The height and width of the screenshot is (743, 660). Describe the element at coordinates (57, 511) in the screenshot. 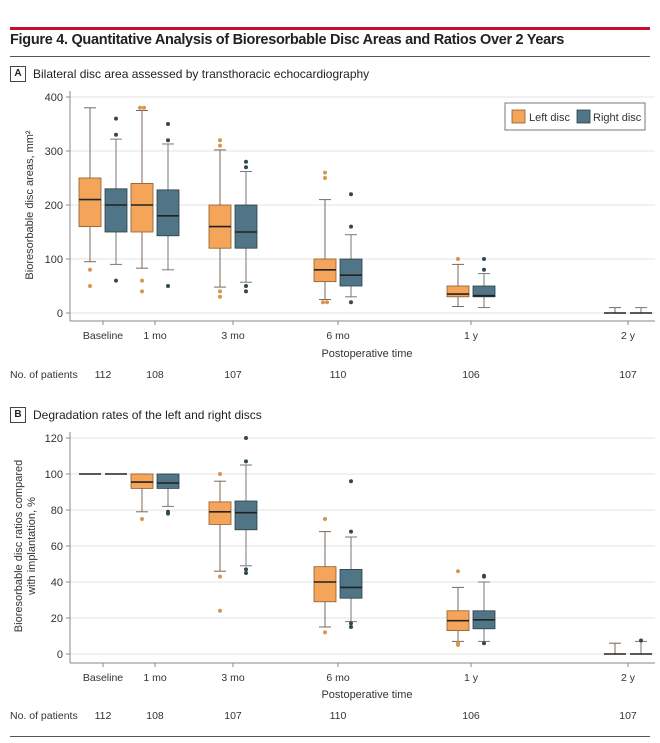

I see `y-tick-label: 80` at that location.